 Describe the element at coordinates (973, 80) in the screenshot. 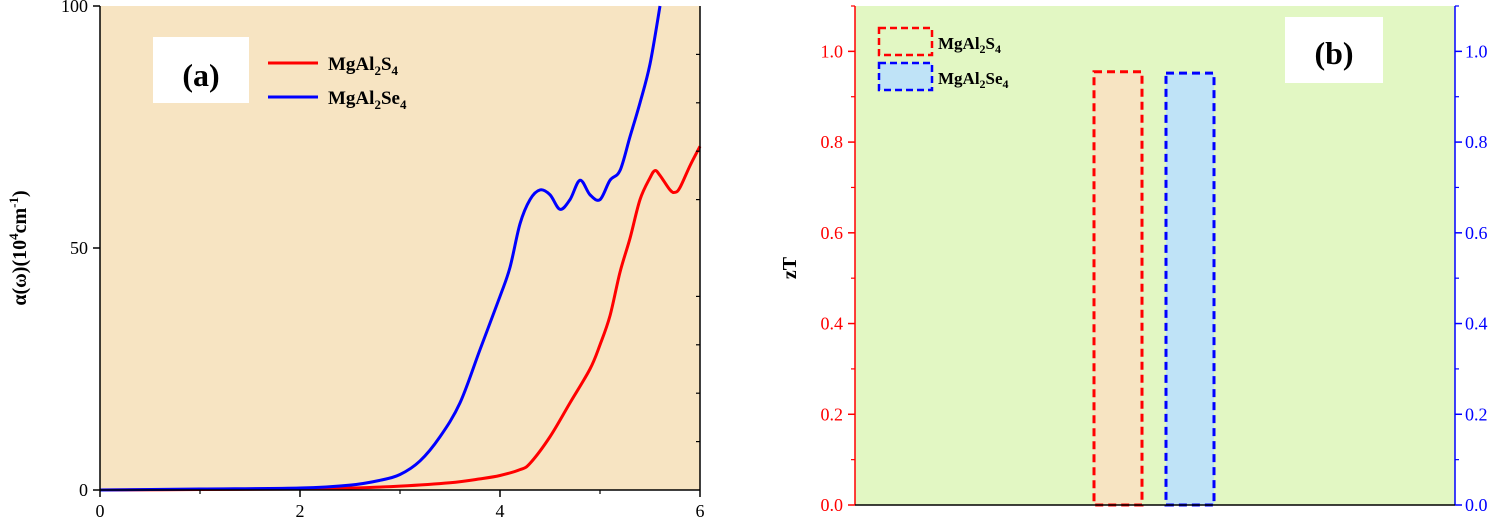

I see `panel-b-legend-label-mgal2se4: MgAl2Se4` at that location.